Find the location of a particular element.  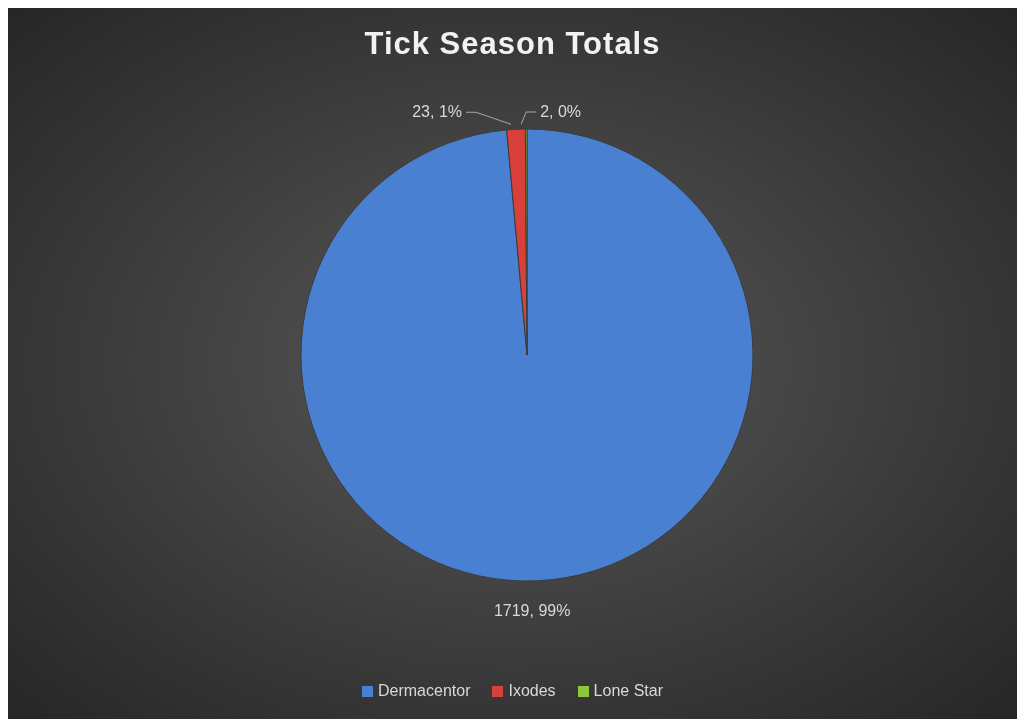

data-label: 2, 0% is located at coordinates (561, 111).